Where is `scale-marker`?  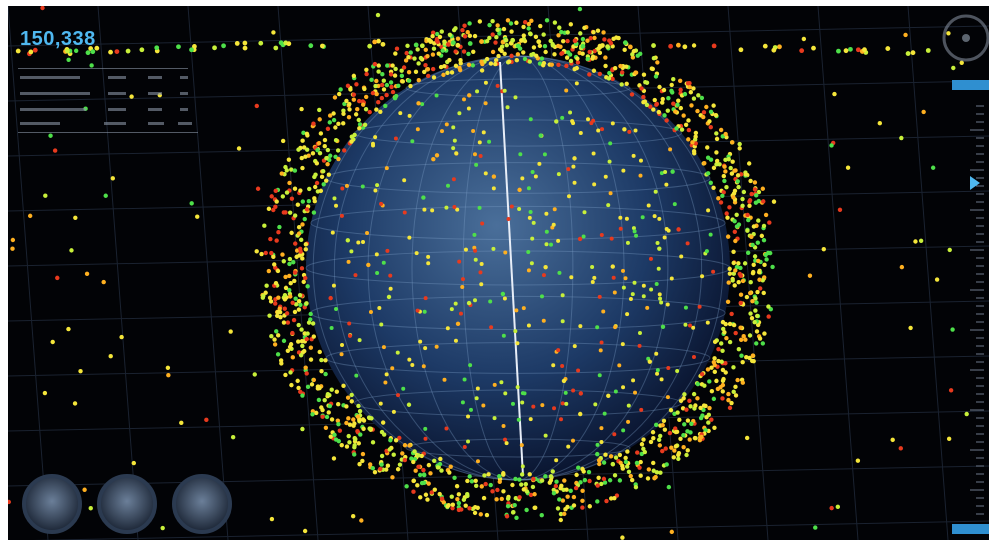
scale-marker is located at coordinates (975, 183).